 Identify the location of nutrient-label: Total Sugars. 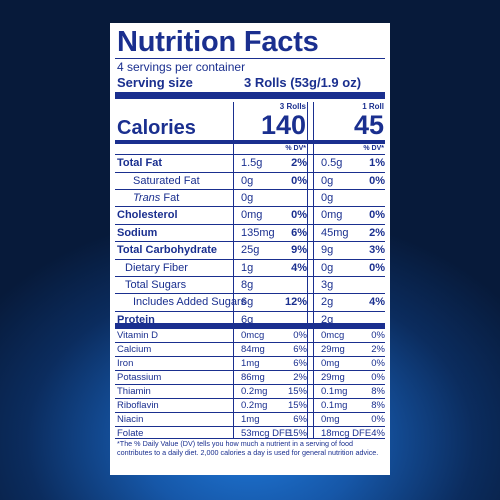
(156, 285).